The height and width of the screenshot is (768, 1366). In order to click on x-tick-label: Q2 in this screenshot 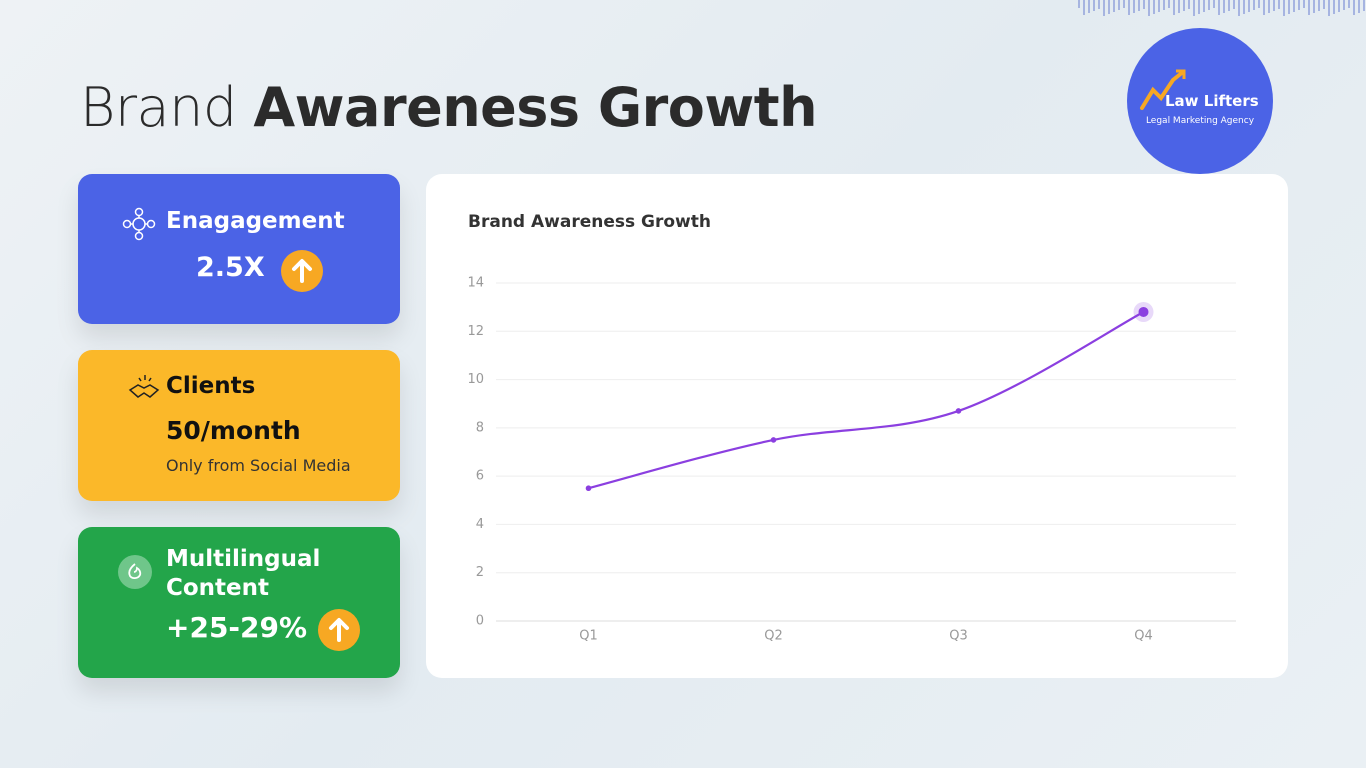, I will do `click(773, 636)`.